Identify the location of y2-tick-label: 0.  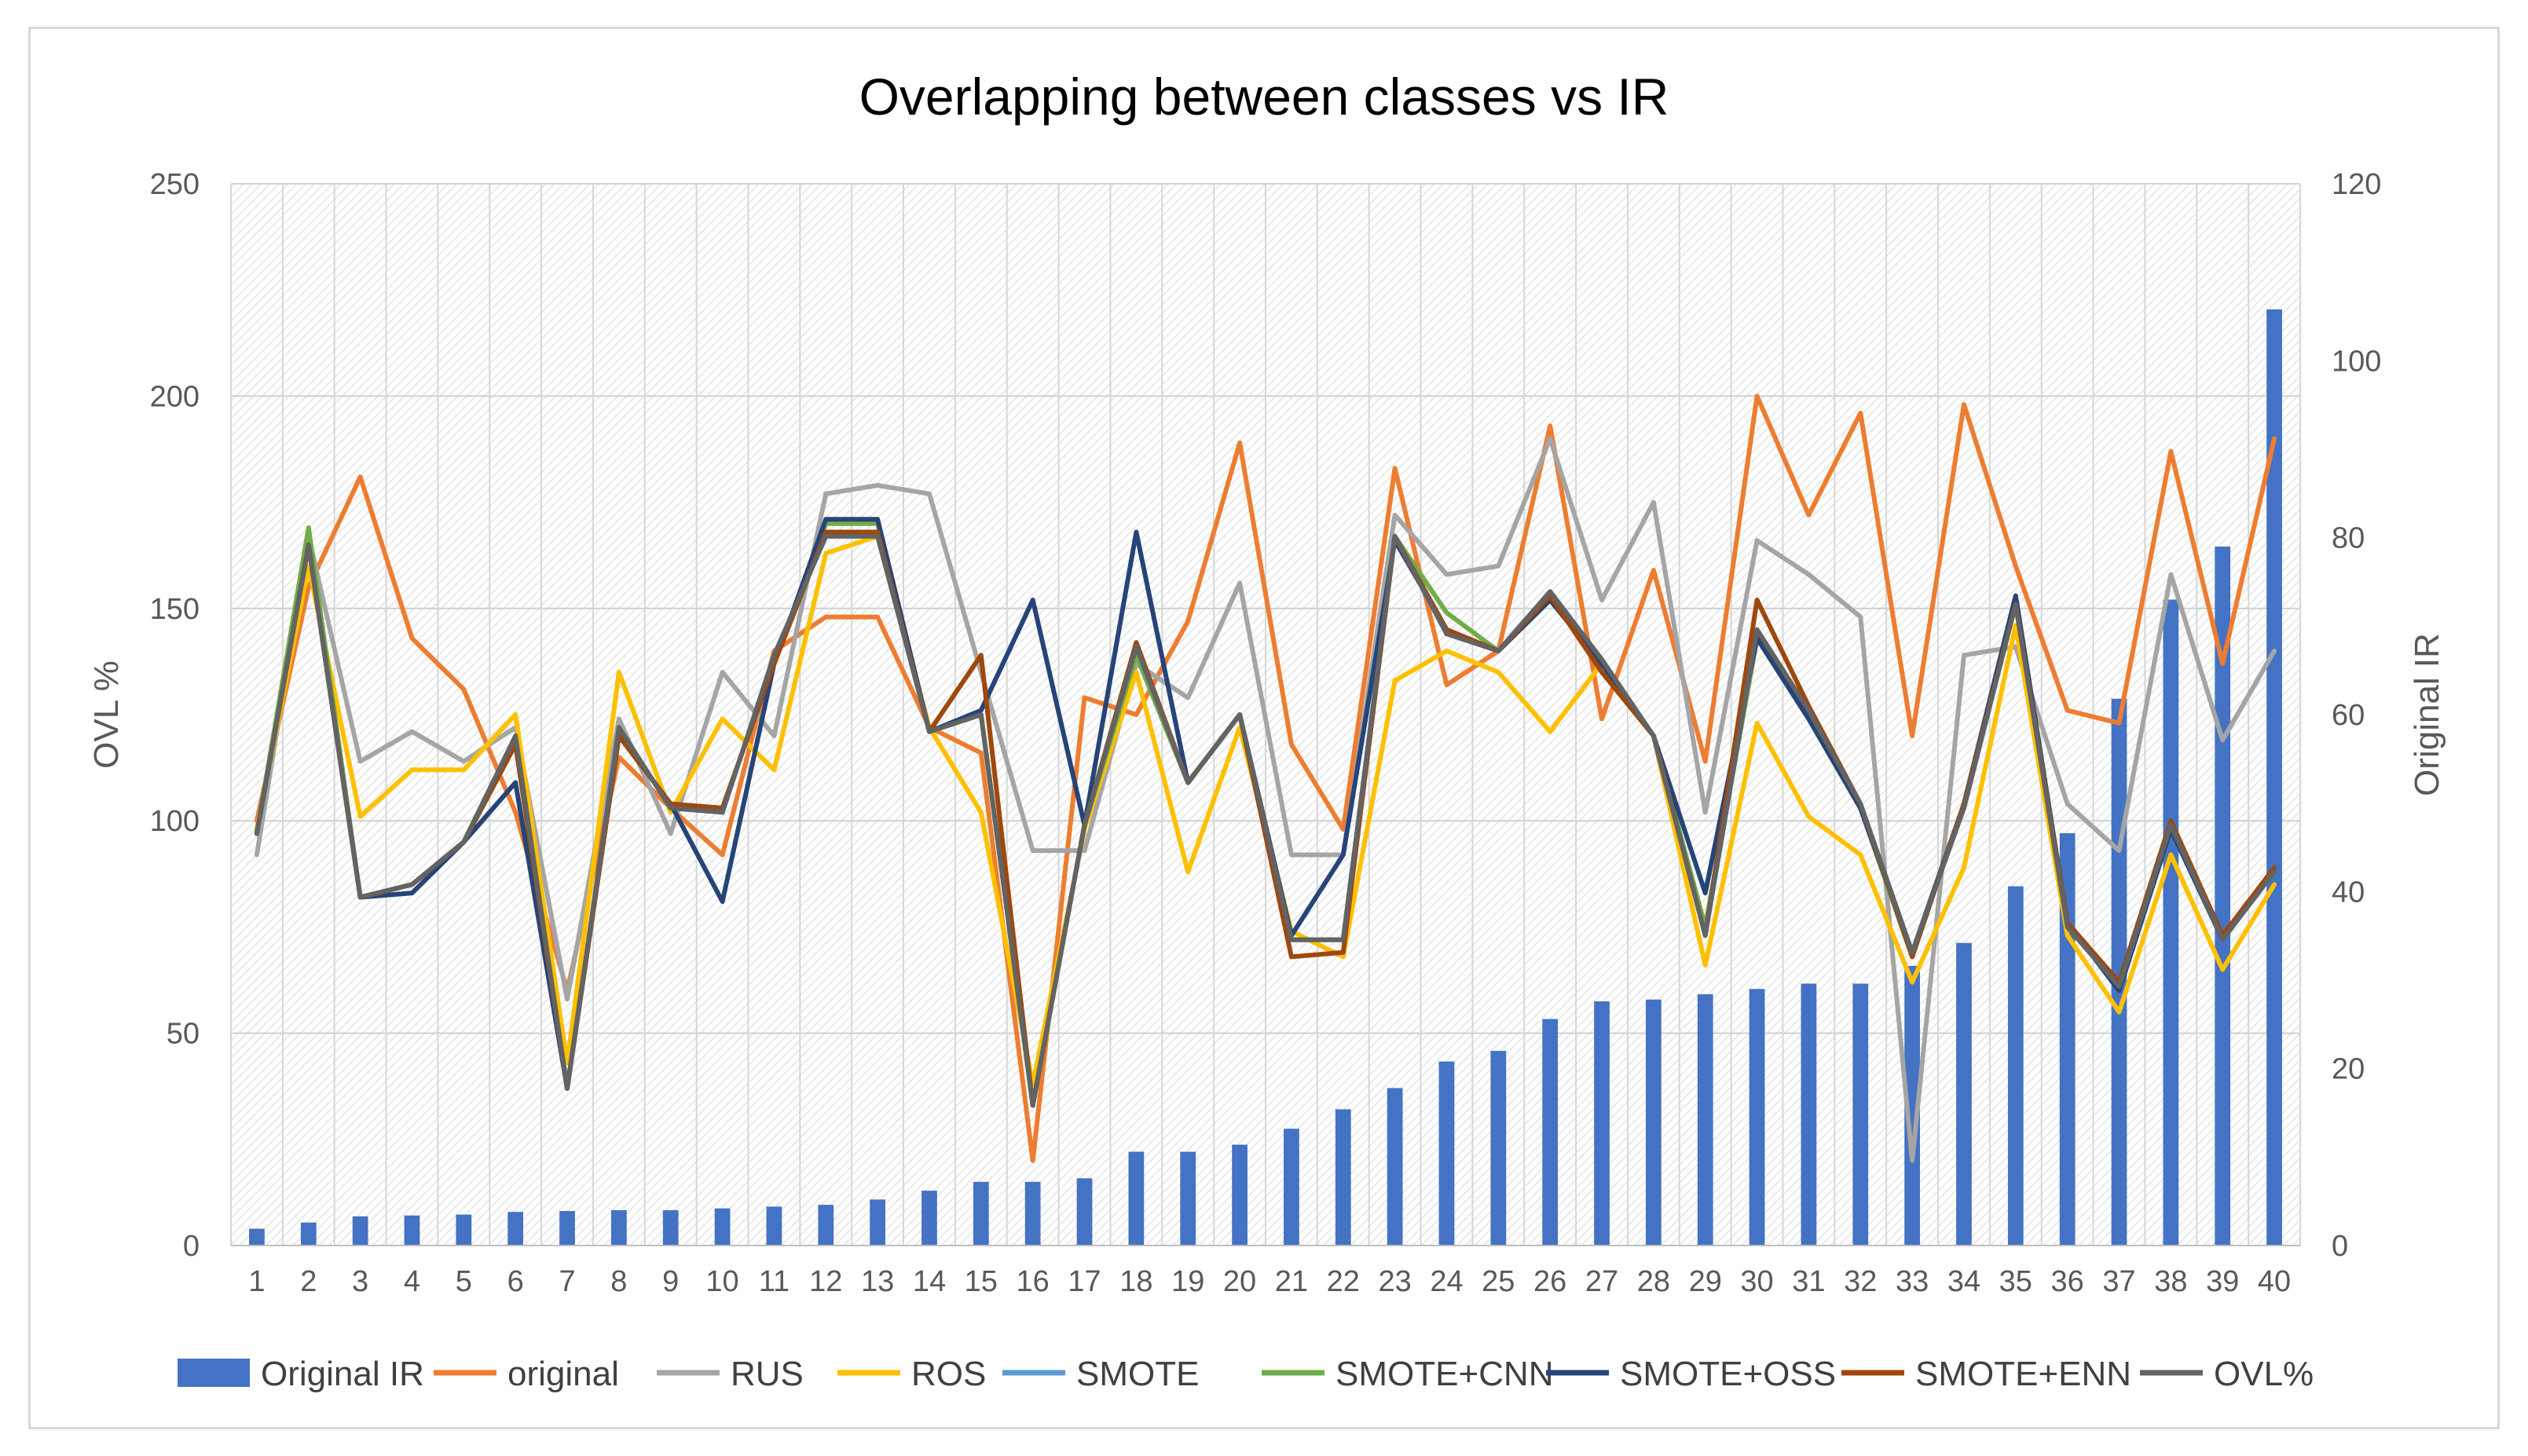
(2340, 1246).